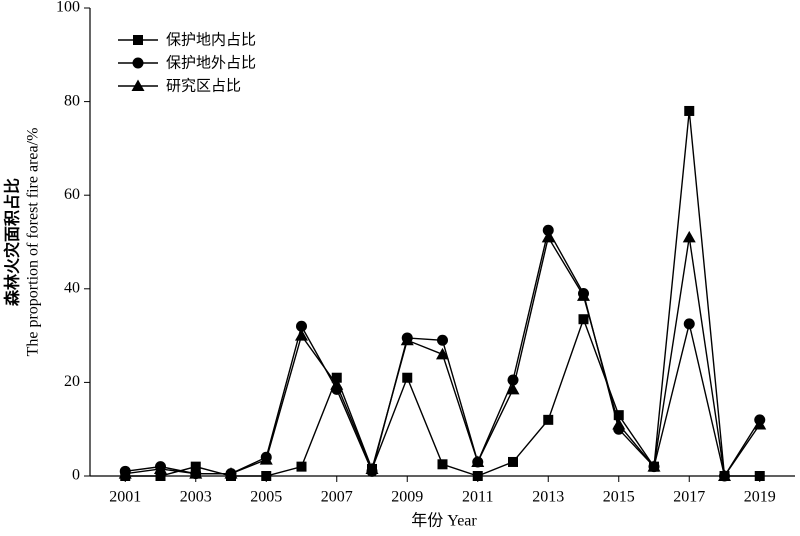 This screenshot has height=536, width=800. Describe the element at coordinates (125, 497) in the screenshot. I see `x-tick-label: 2001` at that location.